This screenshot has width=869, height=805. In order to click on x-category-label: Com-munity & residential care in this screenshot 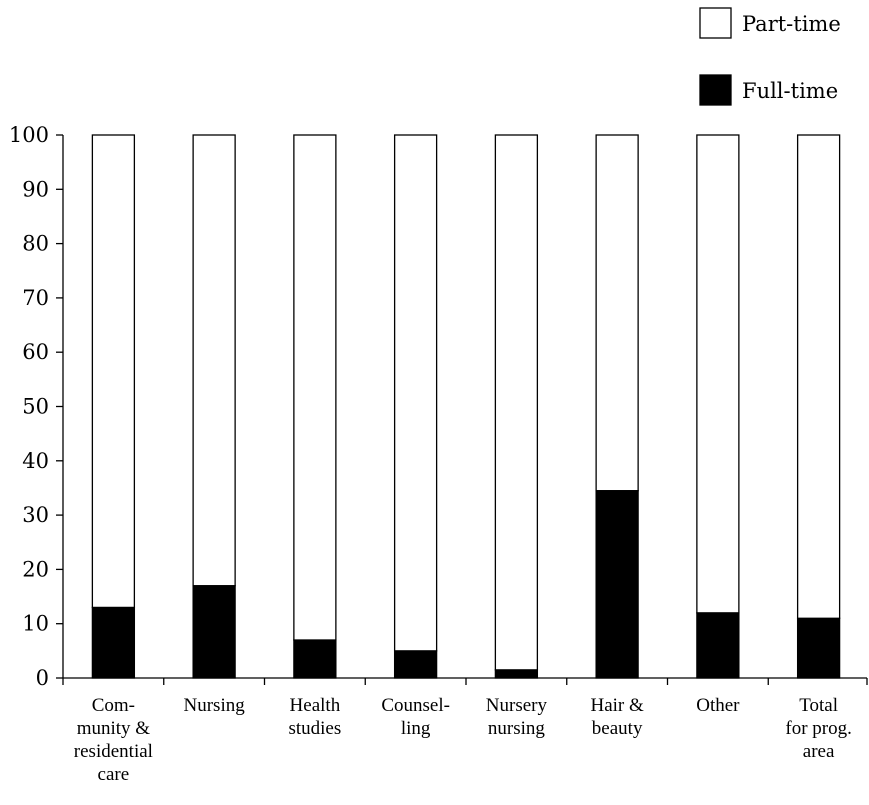, I will do `click(113, 740)`.